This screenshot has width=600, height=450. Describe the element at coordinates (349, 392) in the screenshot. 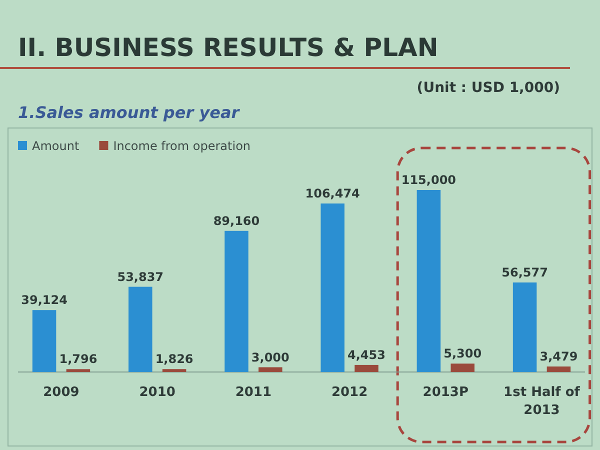

I see `x-tick-label: 2012` at that location.